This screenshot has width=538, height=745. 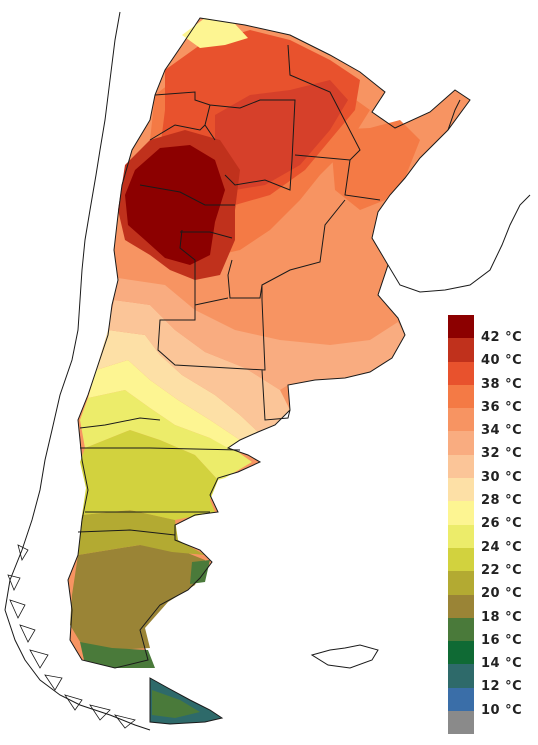 What do you see at coordinates (137, 597) in the screenshot?
I see `band-20c` at bounding box center [137, 597].